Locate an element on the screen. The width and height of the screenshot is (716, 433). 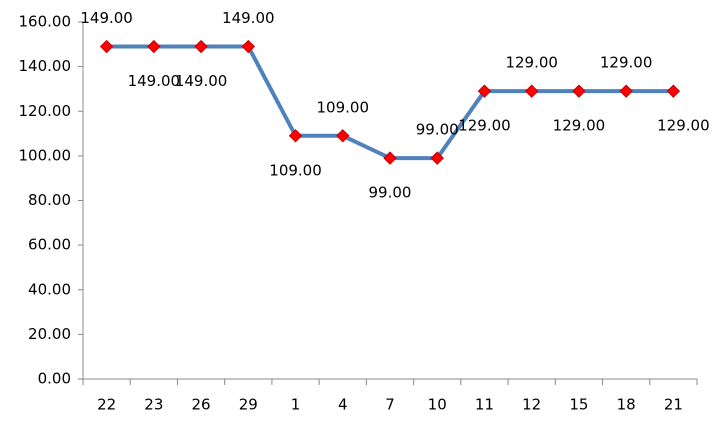
x-tick-label: 11 is located at coordinates (484, 405).